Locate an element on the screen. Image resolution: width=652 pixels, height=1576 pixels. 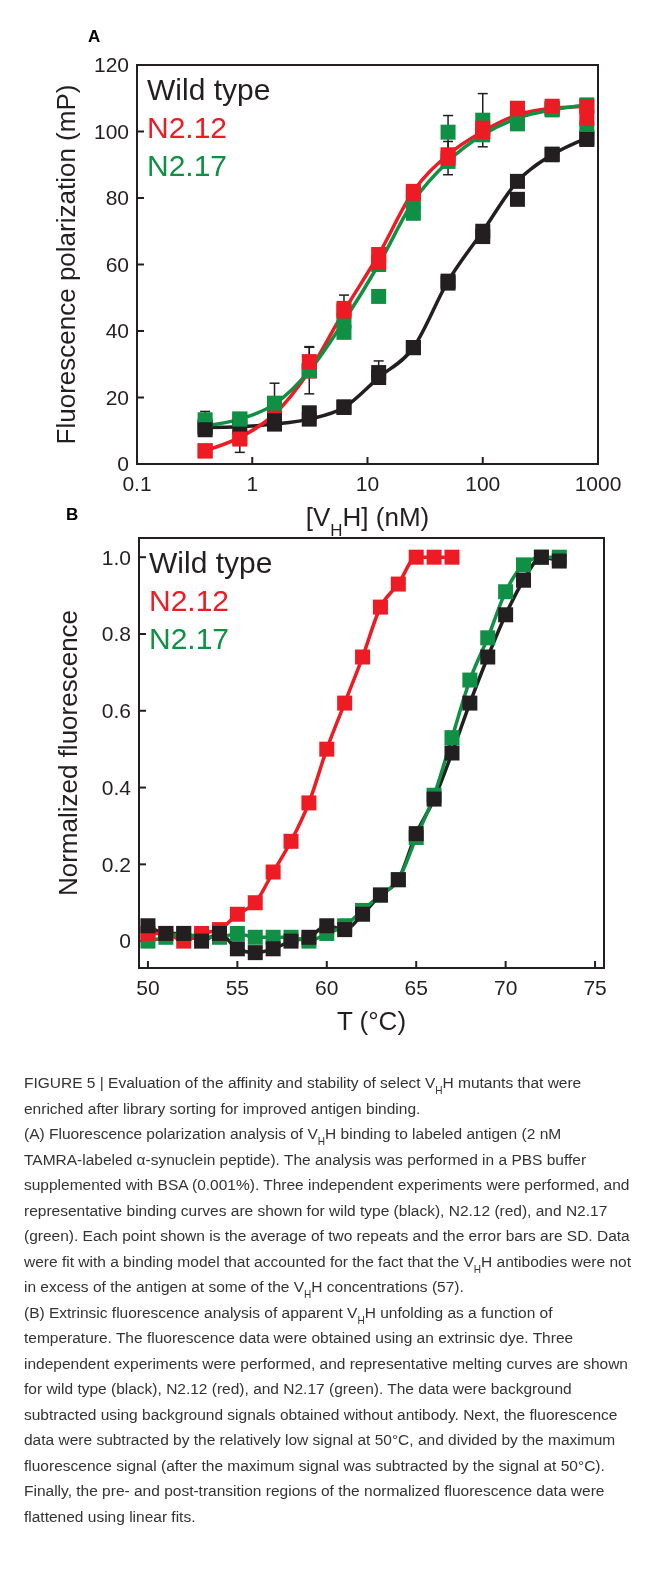
x-tick-label: 55 is located at coordinates (237, 987).